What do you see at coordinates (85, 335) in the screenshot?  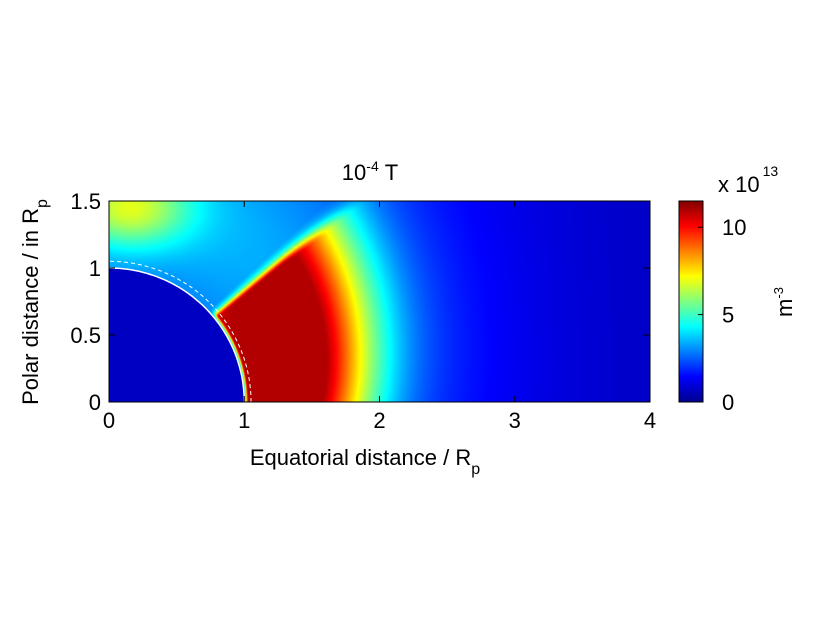 I see `y-tick-label: 0.5` at bounding box center [85, 335].